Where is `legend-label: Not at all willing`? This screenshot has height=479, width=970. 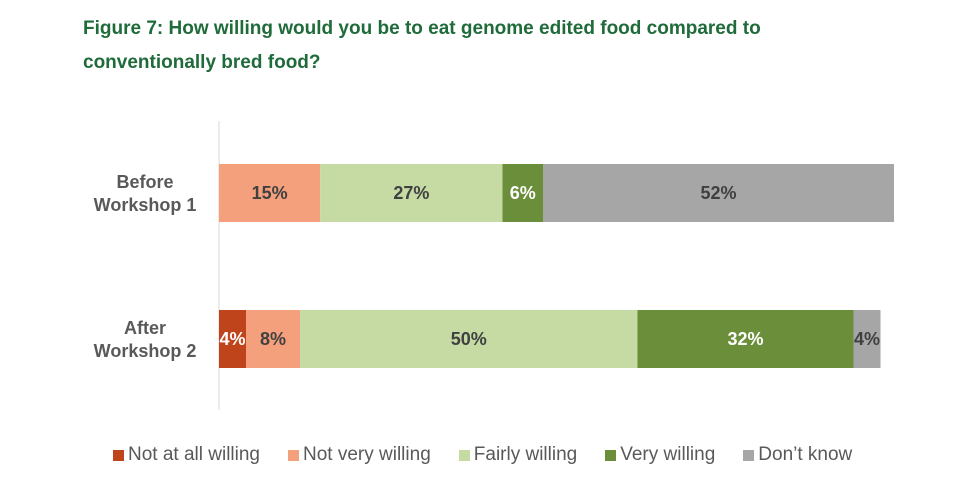 legend-label: Not at all willing is located at coordinates (194, 454).